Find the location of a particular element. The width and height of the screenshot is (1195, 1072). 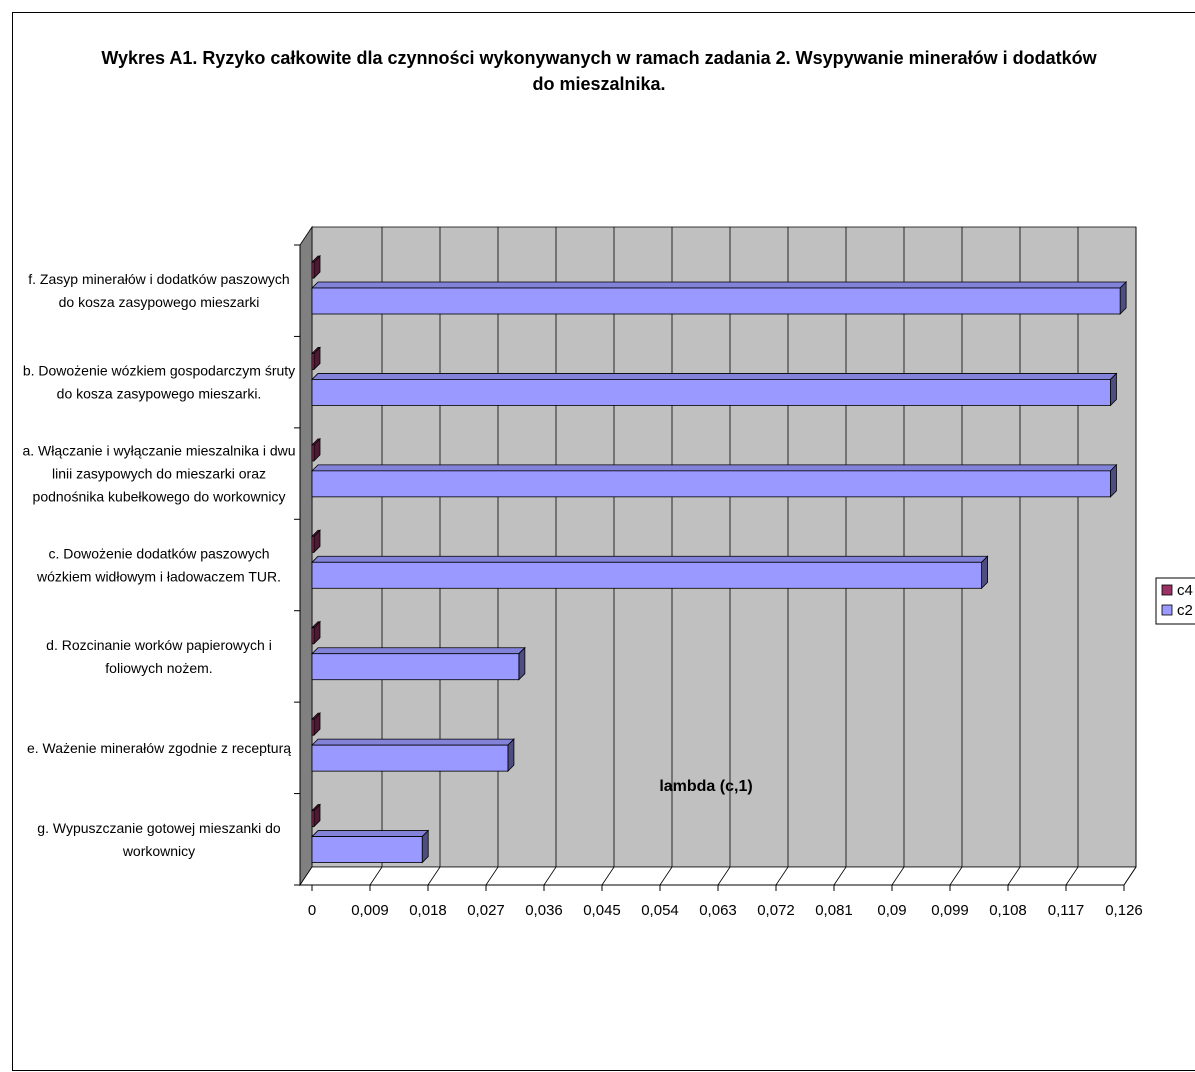

x-tick-label: 0,027 is located at coordinates (486, 910).